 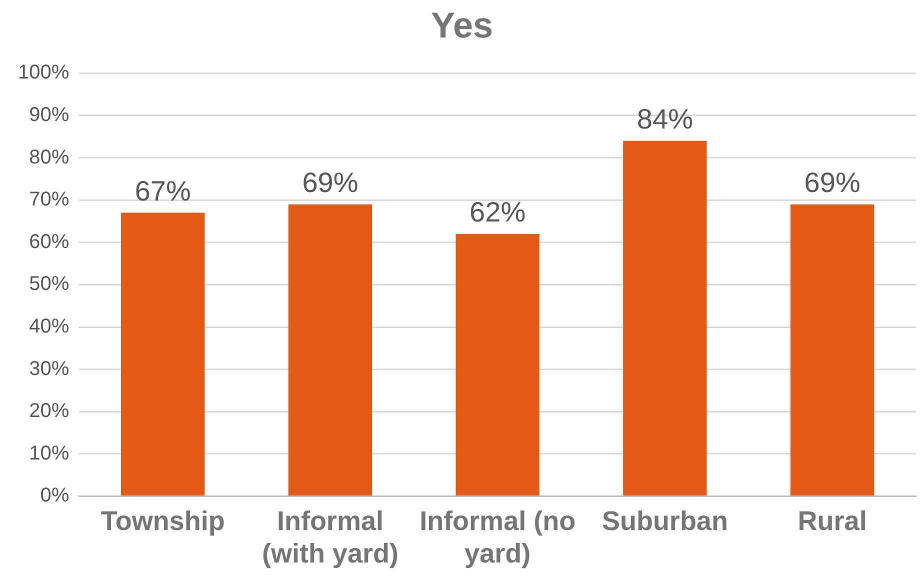 I want to click on x-tick-label: Township, so click(x=162, y=521).